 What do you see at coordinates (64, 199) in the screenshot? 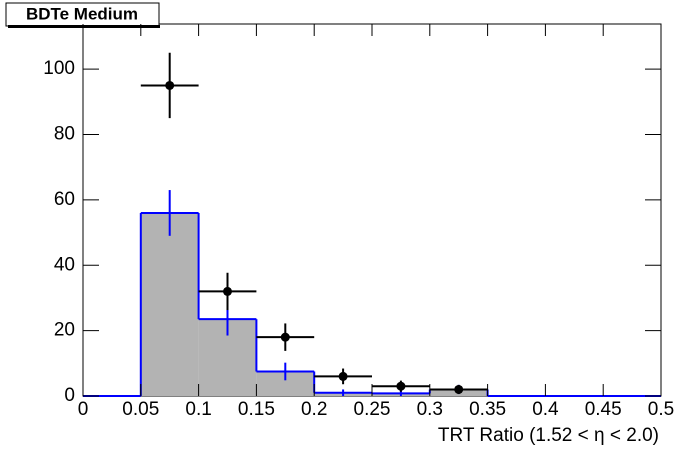
I see `y-tick-label: 60` at bounding box center [64, 199].